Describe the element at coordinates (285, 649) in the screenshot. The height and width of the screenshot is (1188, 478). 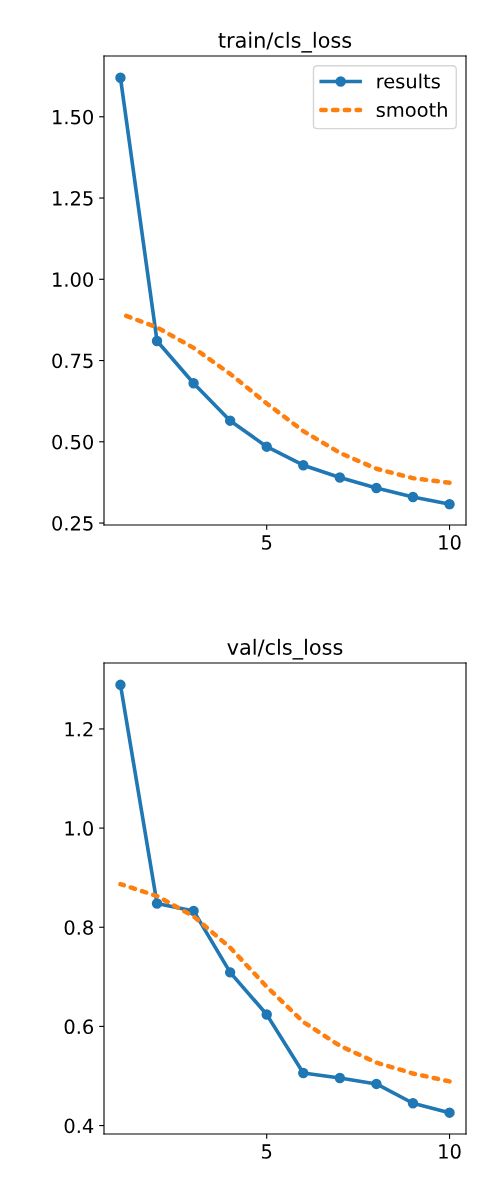
I see `chart-title: val/cls_loss` at that location.